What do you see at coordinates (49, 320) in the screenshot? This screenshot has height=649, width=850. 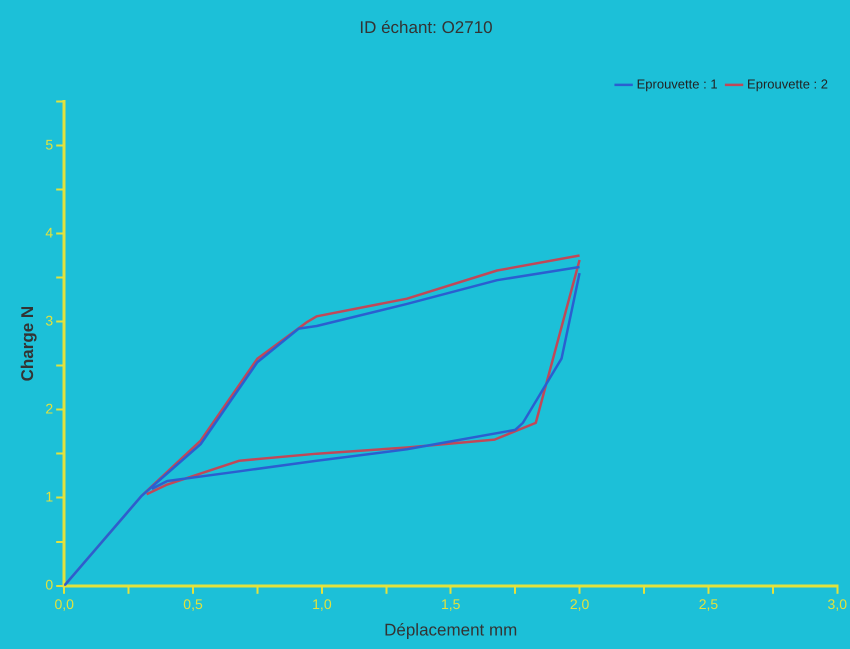 I see `y-tick-label: 3` at bounding box center [49, 320].